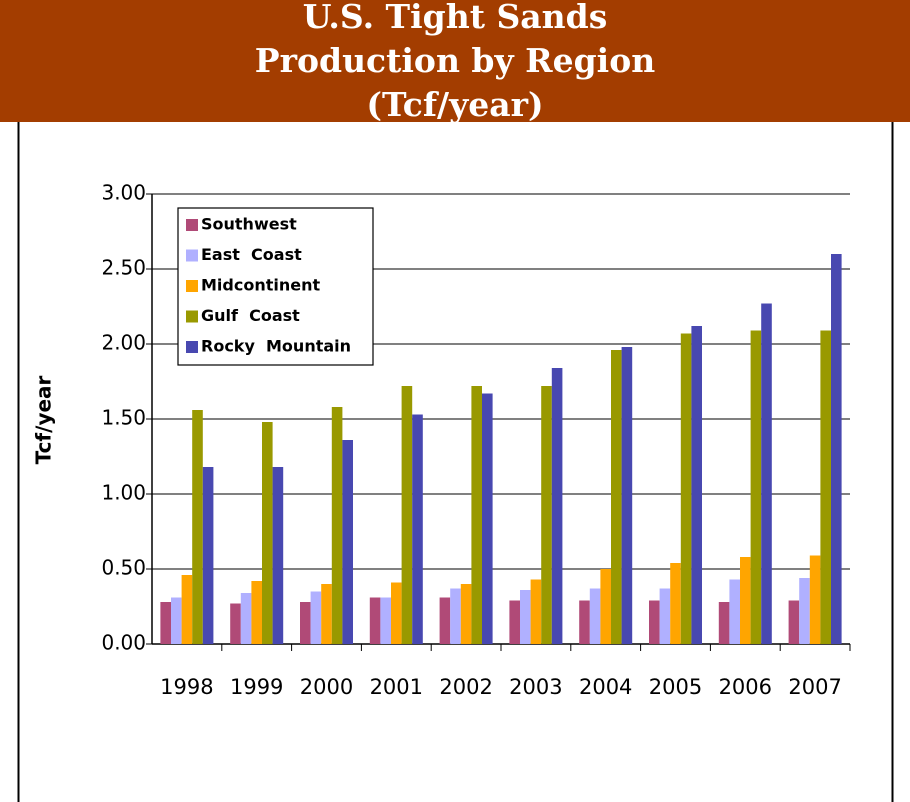 This screenshot has width=910, height=802. Describe the element at coordinates (814, 687) in the screenshot. I see `x-tick-label: 2007` at that location.